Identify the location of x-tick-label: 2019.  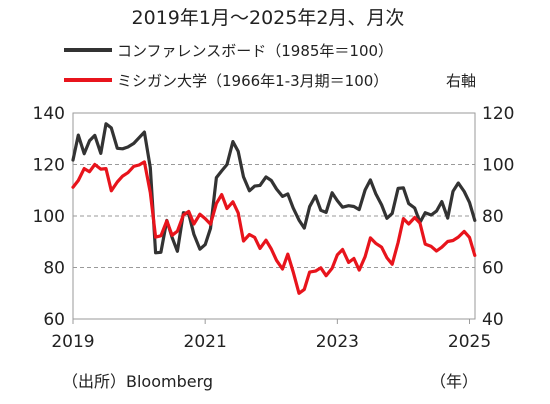
(72, 342).